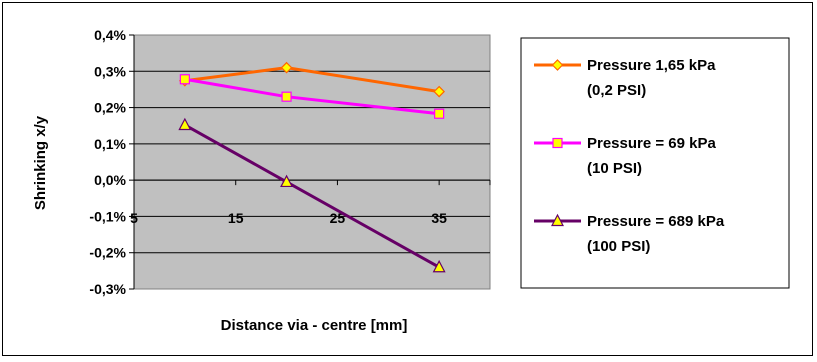  What do you see at coordinates (134, 218) in the screenshot?
I see `x-tick-label: 5` at bounding box center [134, 218].